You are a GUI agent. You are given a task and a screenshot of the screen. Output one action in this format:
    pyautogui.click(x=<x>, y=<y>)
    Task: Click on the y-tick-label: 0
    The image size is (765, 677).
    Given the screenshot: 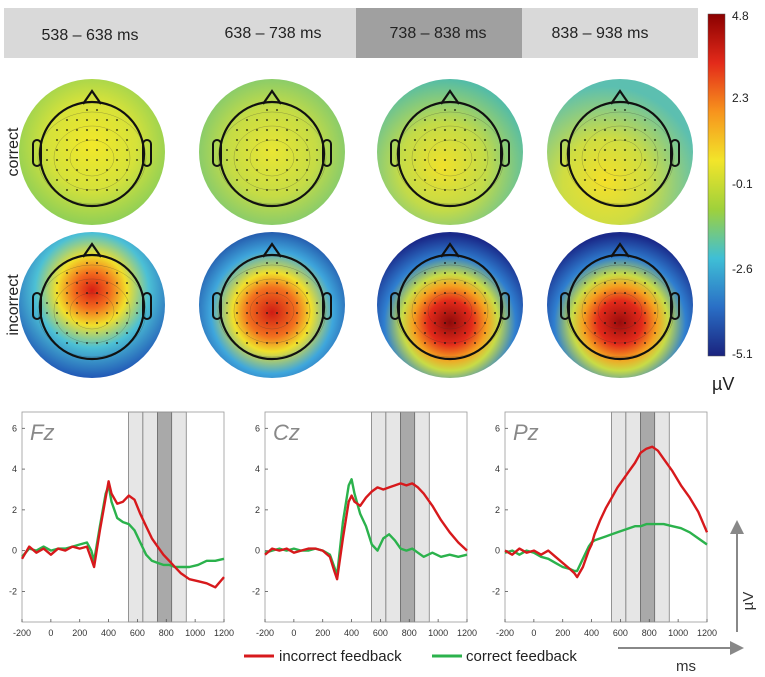 What is the action you would take?
    pyautogui.click(x=257, y=551)
    